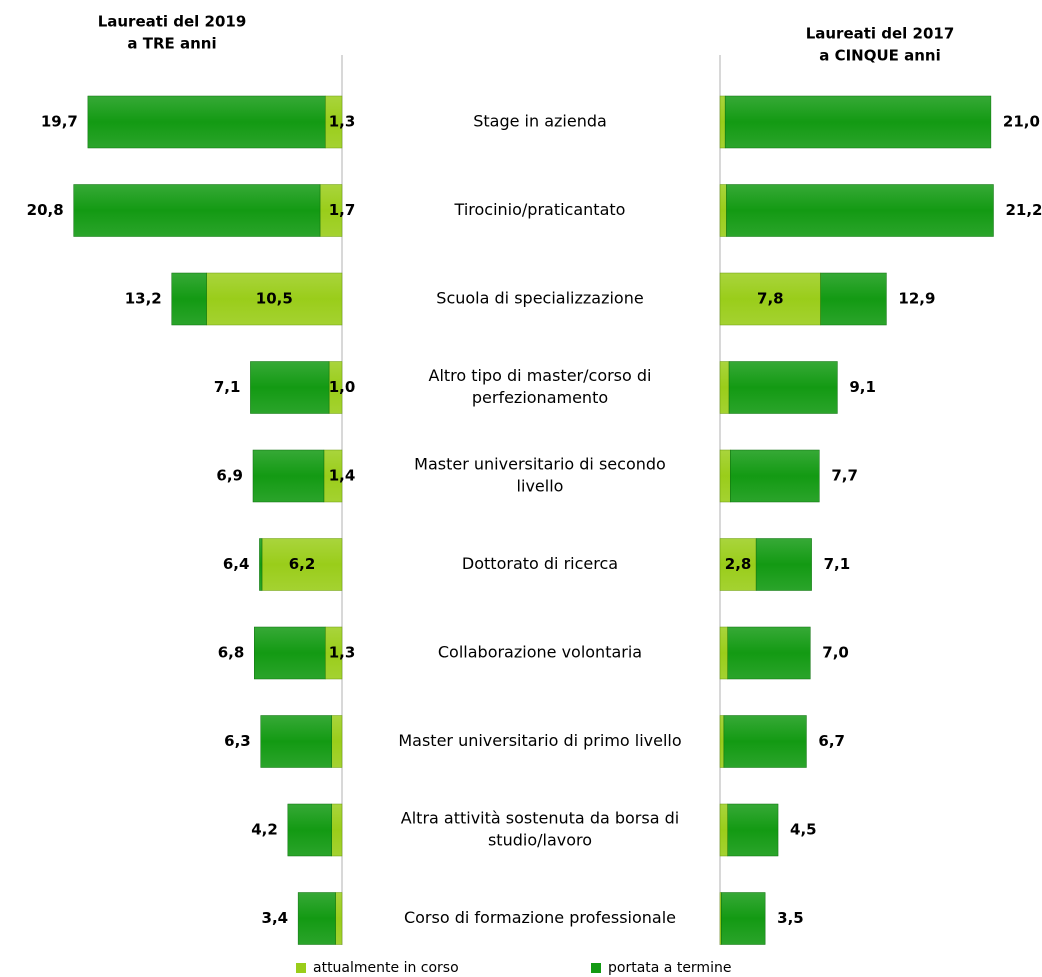  I want to click on left-total-label: 6,4, so click(236, 564).